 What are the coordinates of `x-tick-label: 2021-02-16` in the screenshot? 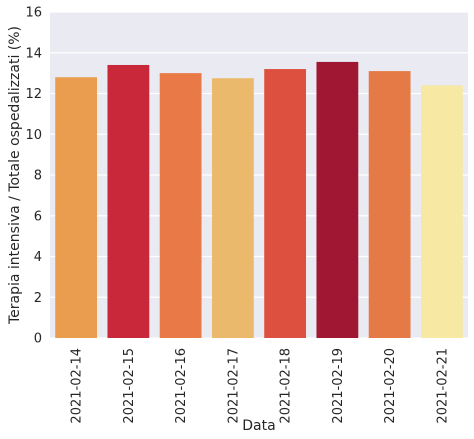 It's located at (181, 386).